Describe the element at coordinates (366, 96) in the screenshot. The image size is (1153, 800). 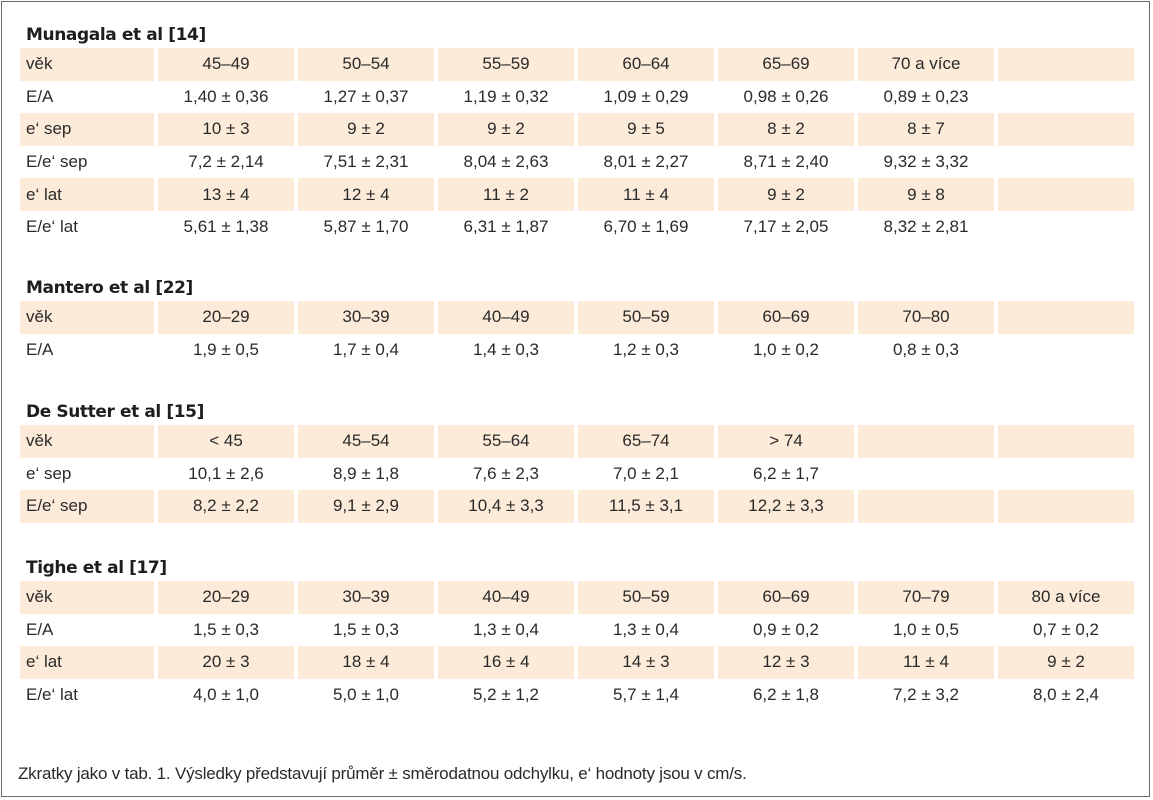
I see `table-cell: 1,27 ± 0,37` at that location.